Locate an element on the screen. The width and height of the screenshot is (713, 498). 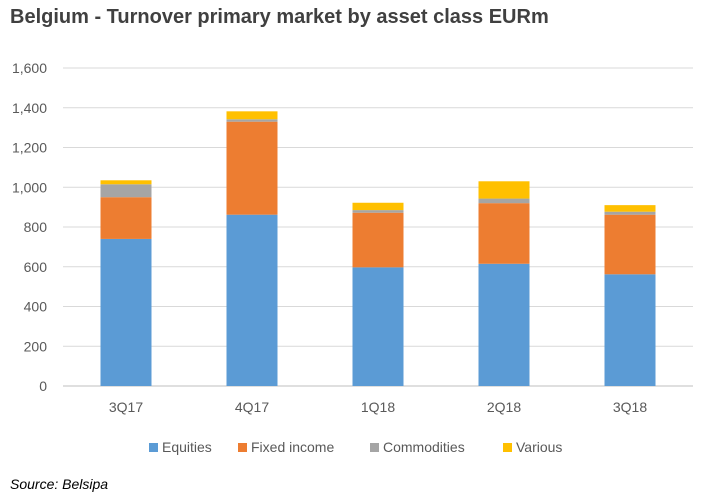
legend-label: Equities is located at coordinates (187, 447).